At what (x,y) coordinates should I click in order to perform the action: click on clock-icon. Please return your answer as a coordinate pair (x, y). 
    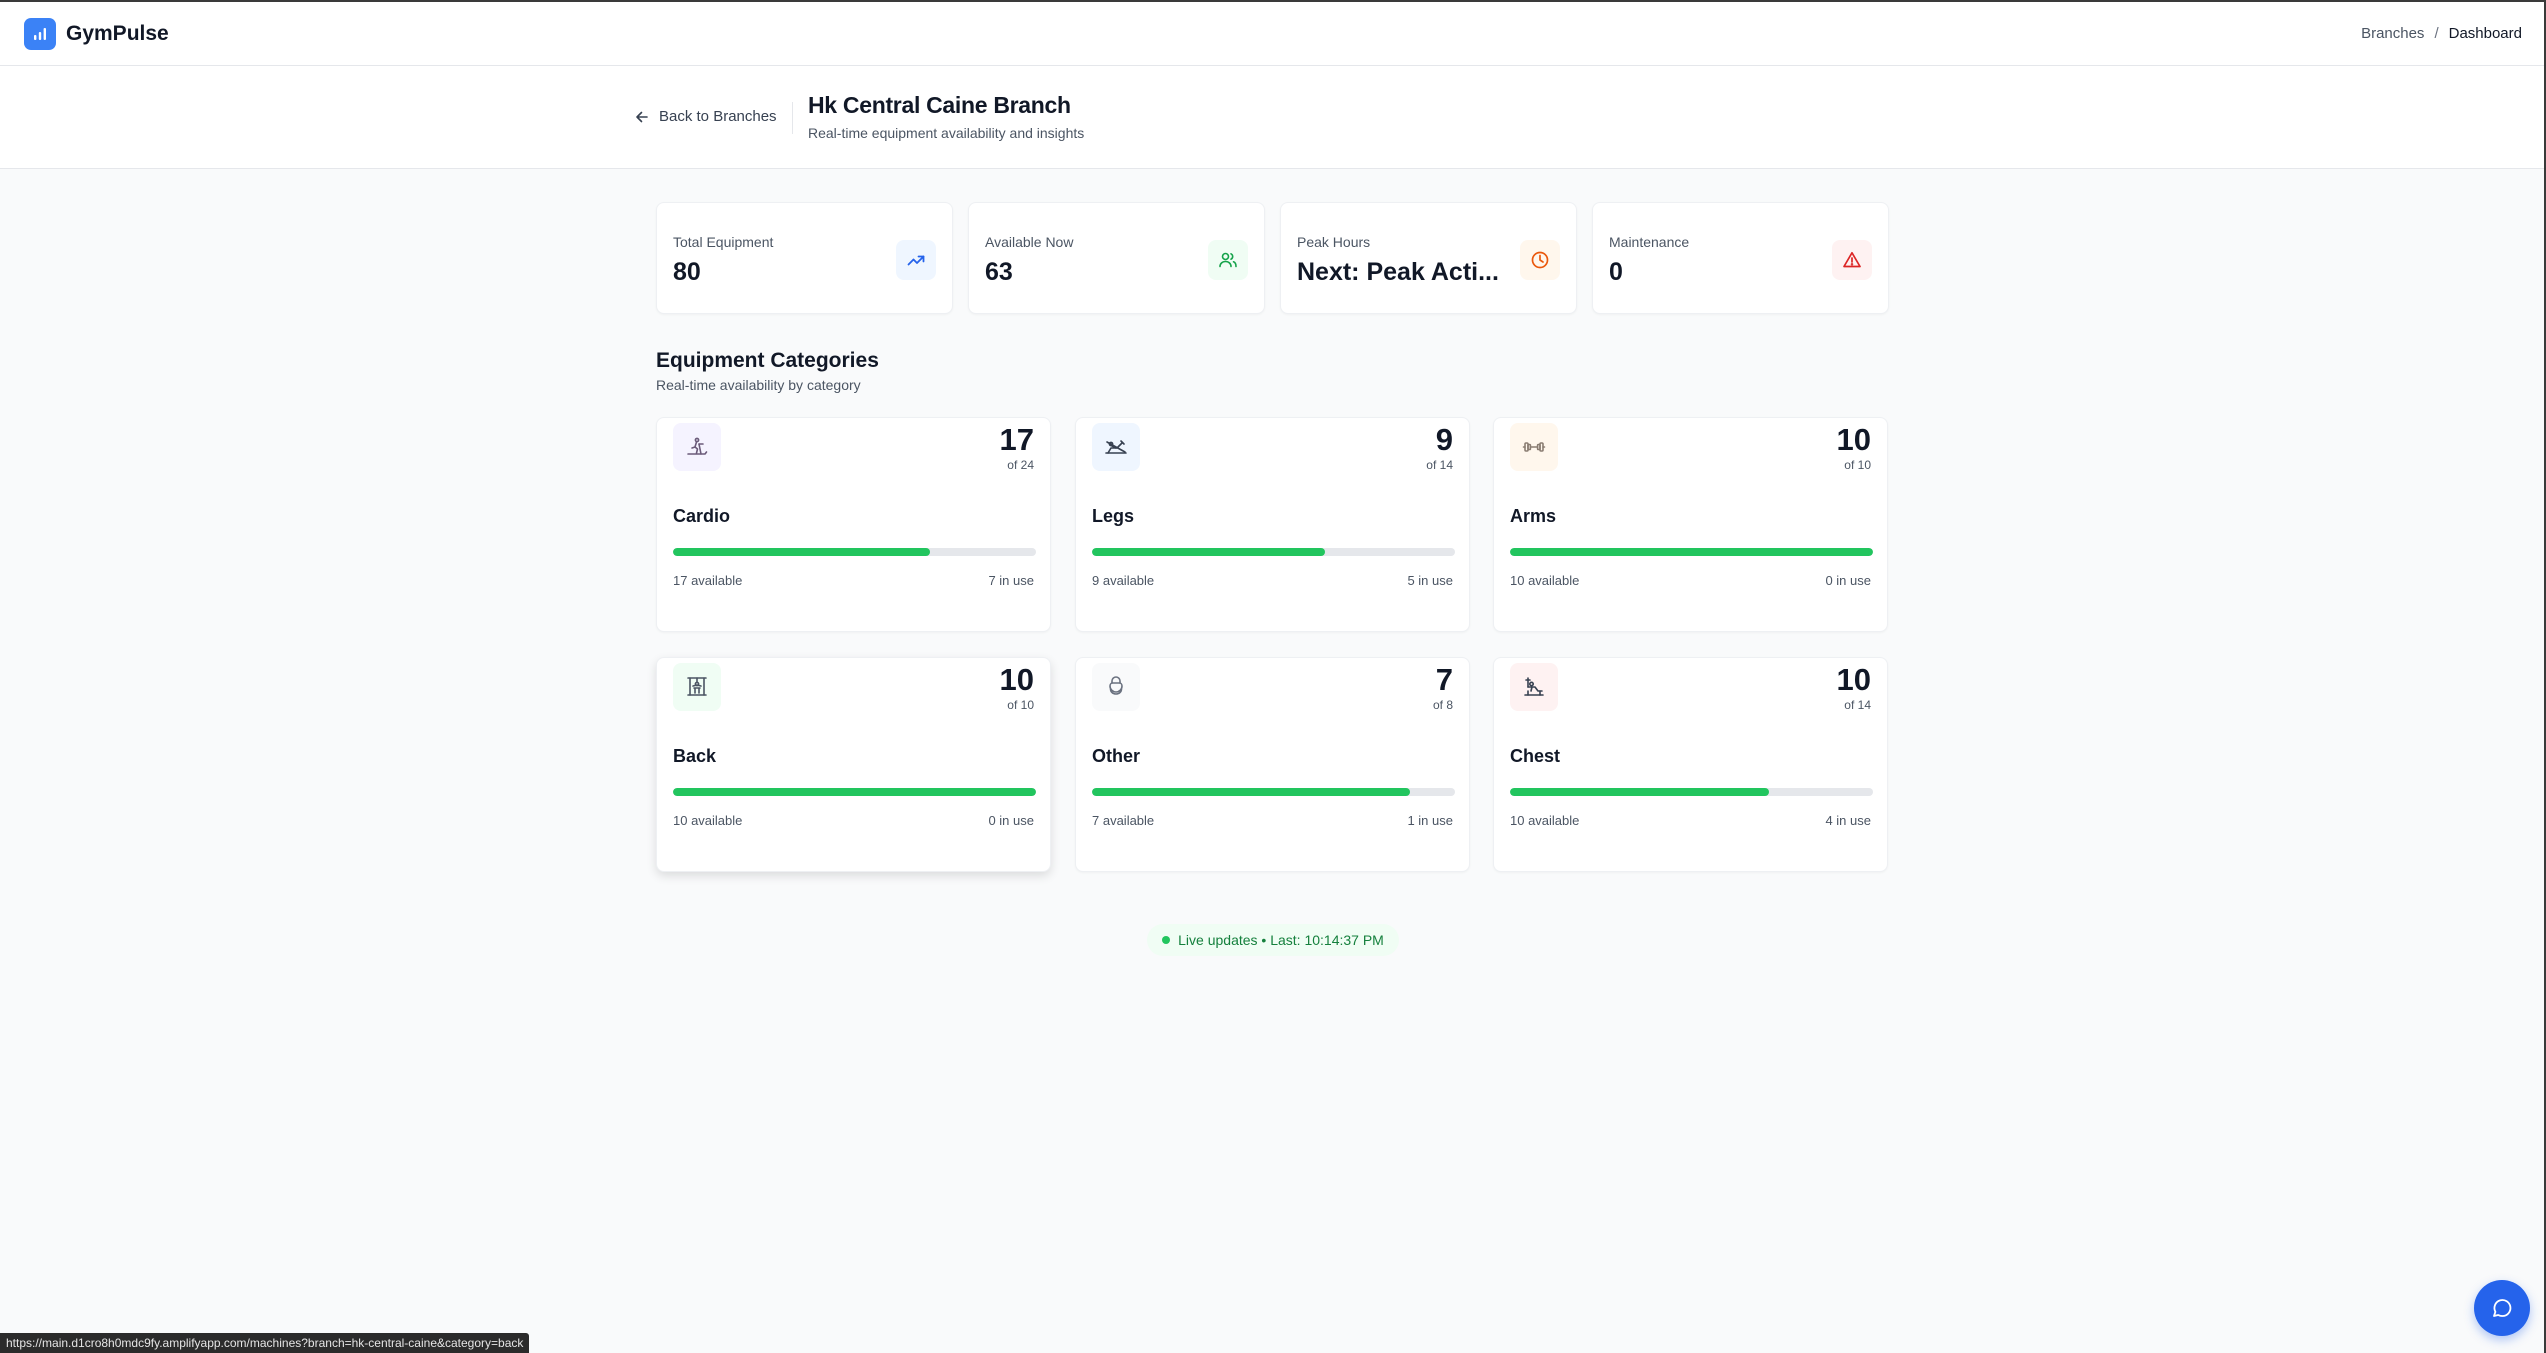
    Looking at the image, I should click on (1540, 260).